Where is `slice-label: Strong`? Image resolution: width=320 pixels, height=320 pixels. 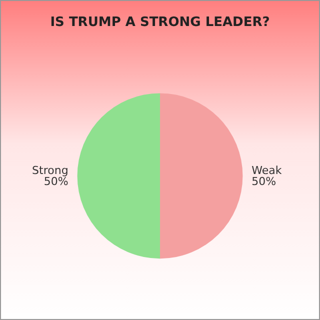
slice-label: Strong is located at coordinates (50, 170).